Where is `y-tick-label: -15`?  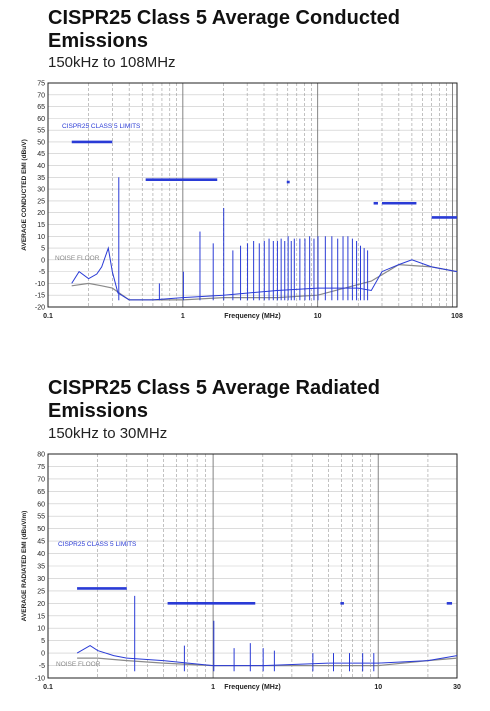 y-tick-label: -15 is located at coordinates (40, 296).